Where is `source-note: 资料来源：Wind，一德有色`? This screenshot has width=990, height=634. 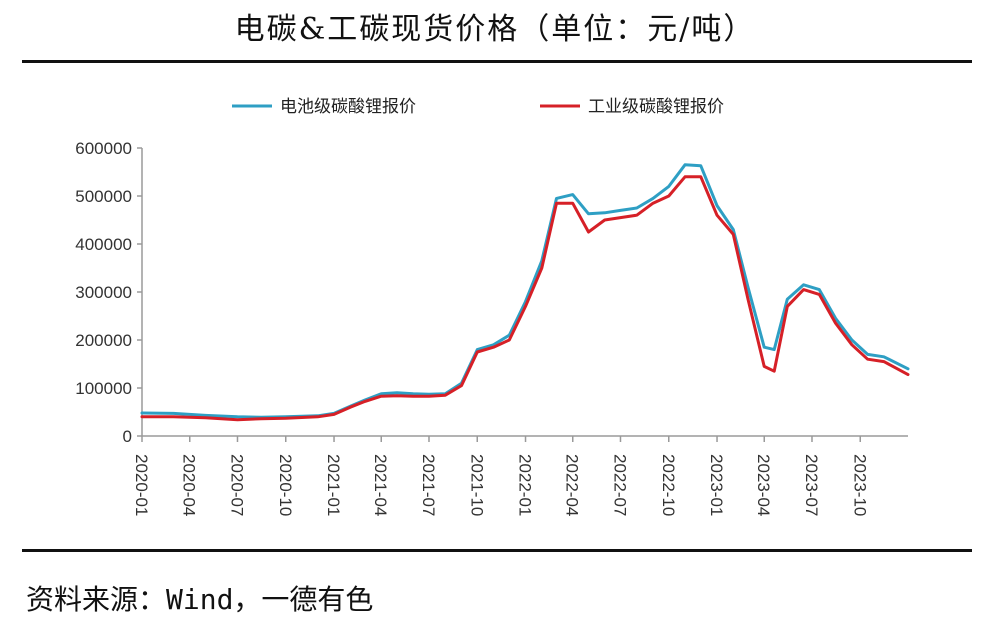
source-note: 资料来源：Wind，一德有色 is located at coordinates (200, 599).